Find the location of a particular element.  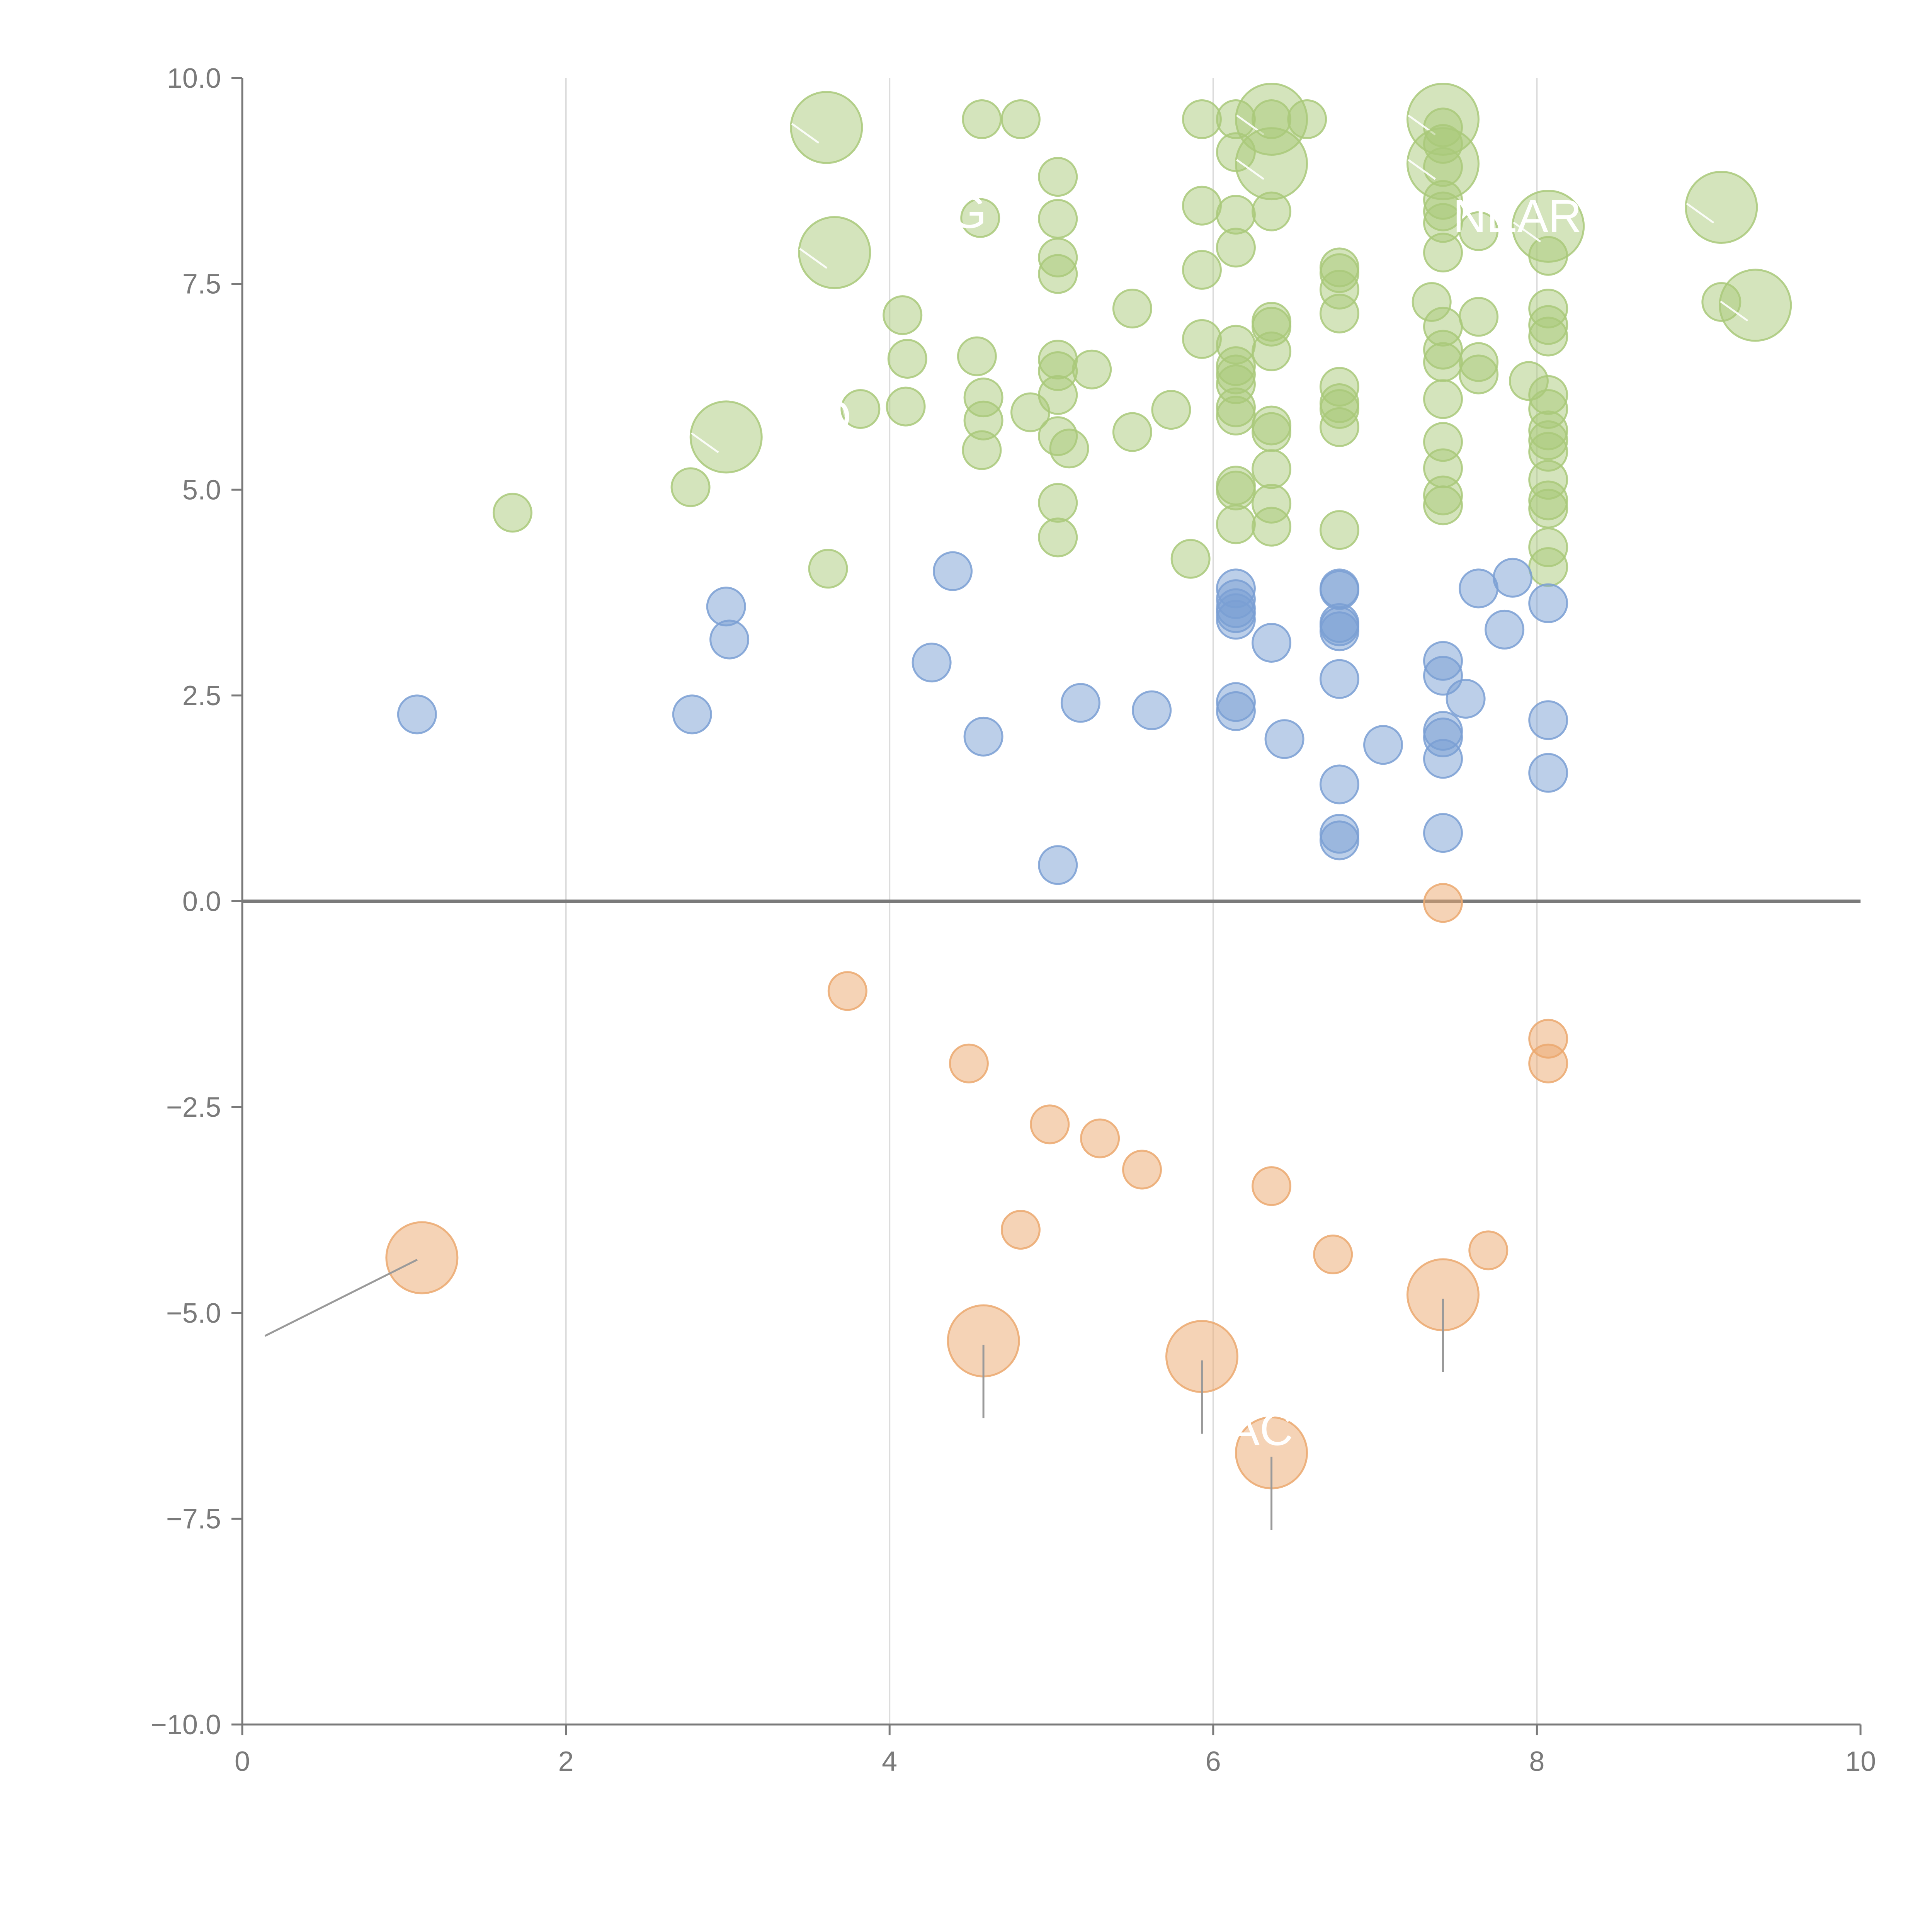

y-tick-label: 5.0 is located at coordinates (202, 489).